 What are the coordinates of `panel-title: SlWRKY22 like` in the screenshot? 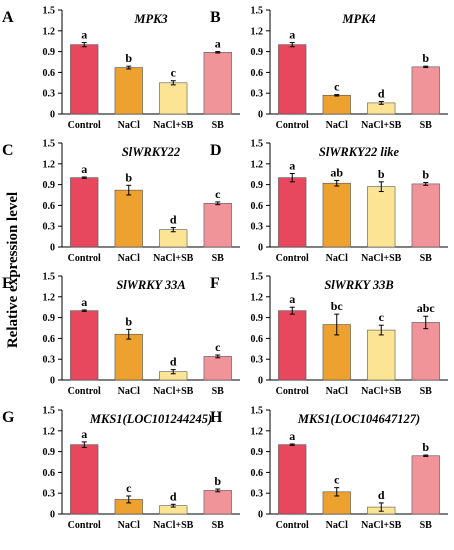 It's located at (359, 152).